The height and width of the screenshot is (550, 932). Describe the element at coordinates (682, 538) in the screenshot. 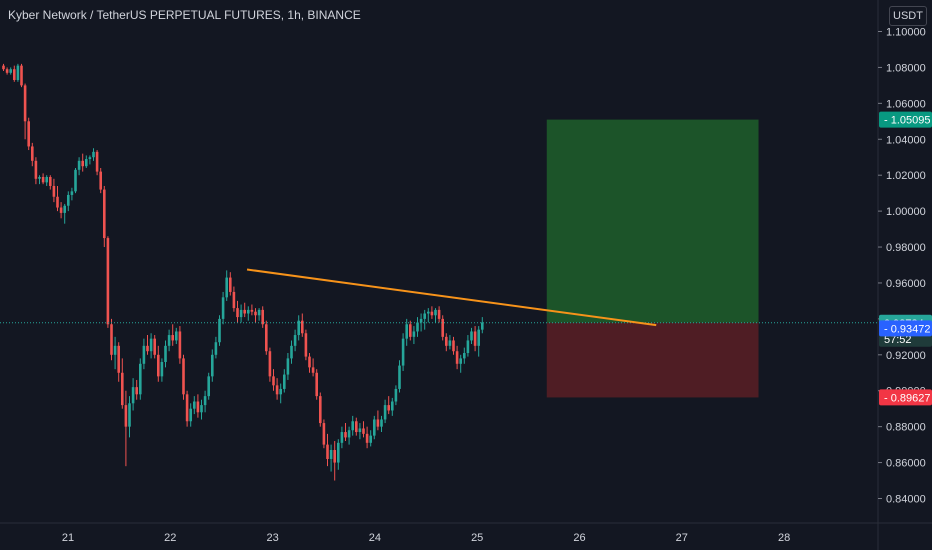

I see `time-tick-label: 27` at that location.